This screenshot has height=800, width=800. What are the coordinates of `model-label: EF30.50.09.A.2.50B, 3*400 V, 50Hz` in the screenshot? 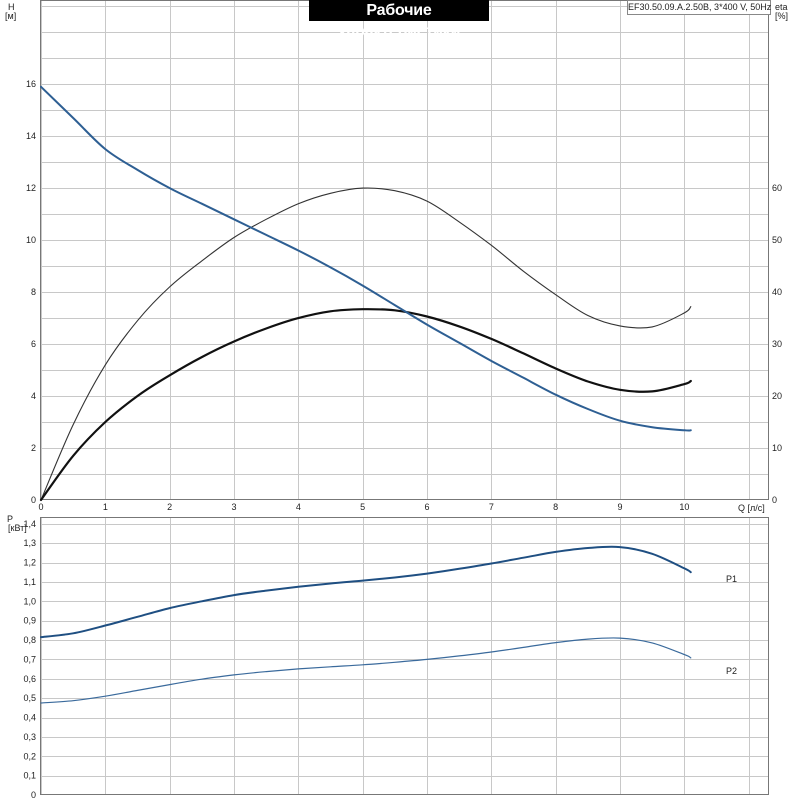 It's located at (699, 7).